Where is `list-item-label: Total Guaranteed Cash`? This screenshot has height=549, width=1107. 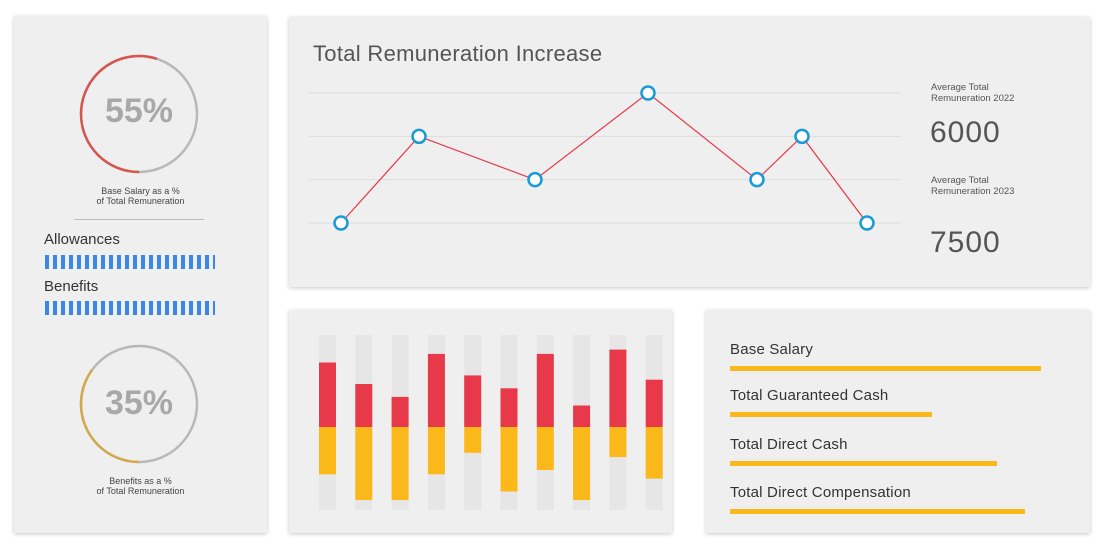
list-item-label: Total Guaranteed Cash is located at coordinates (809, 395).